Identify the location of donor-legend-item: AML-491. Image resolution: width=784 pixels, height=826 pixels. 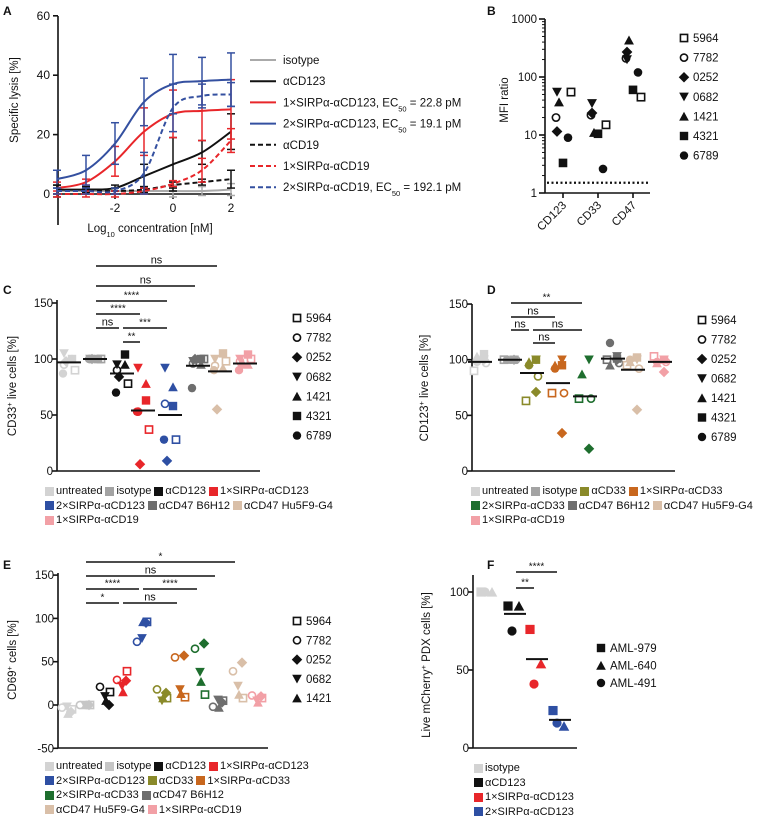
(626, 684).